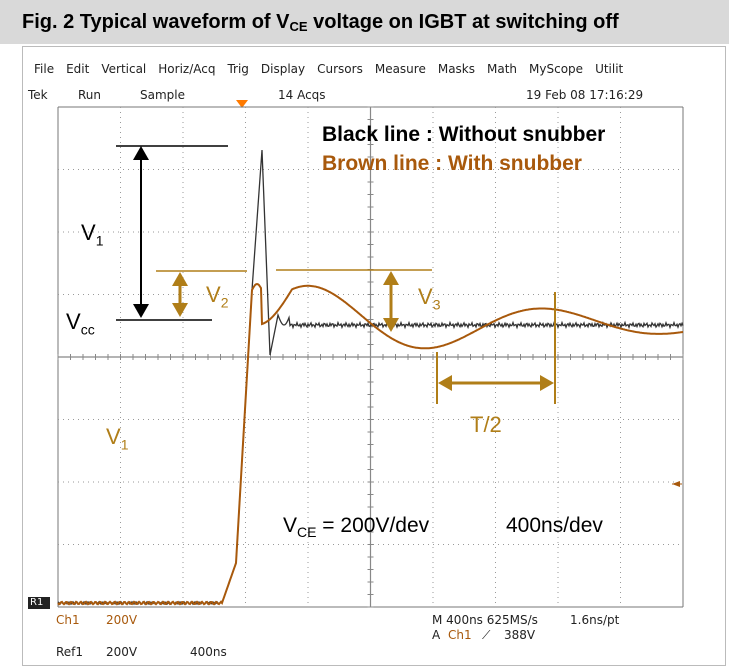 This screenshot has width=729, height=671. I want to click on label-vcc-sub: cc, so click(87, 329).